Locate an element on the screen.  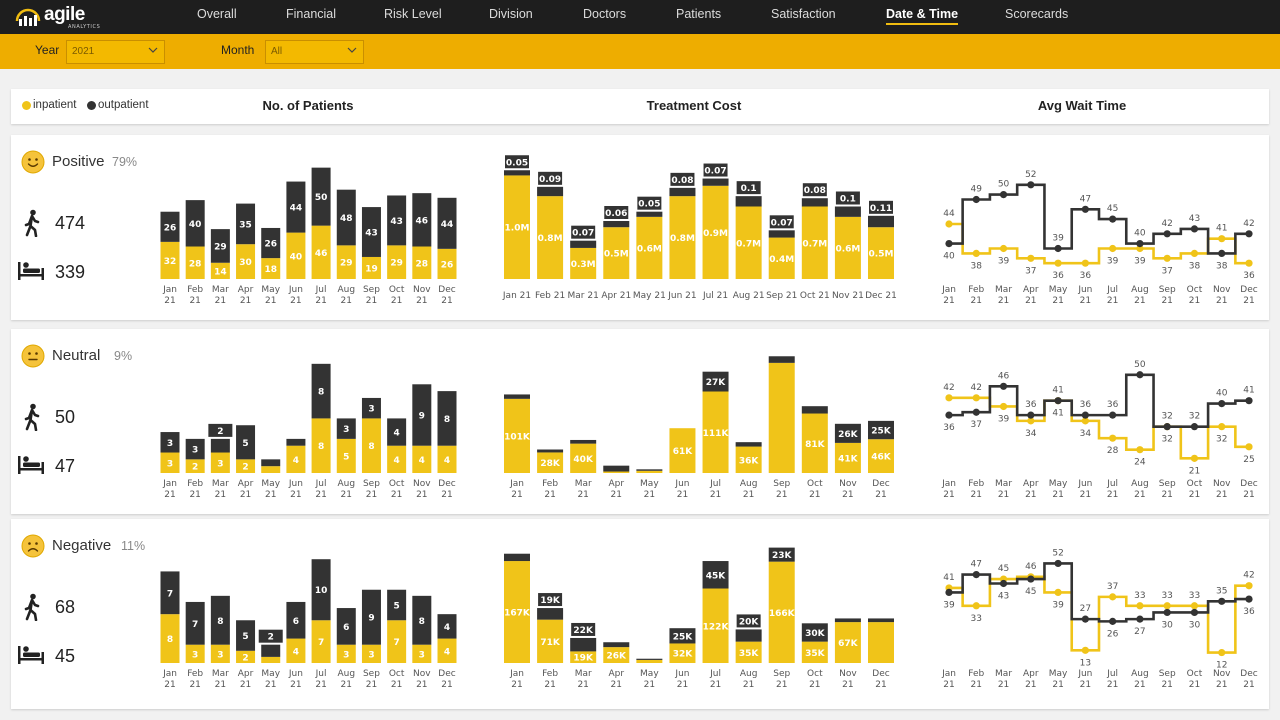
outpatient-data-label: 30 is located at coordinates (1195, 625).